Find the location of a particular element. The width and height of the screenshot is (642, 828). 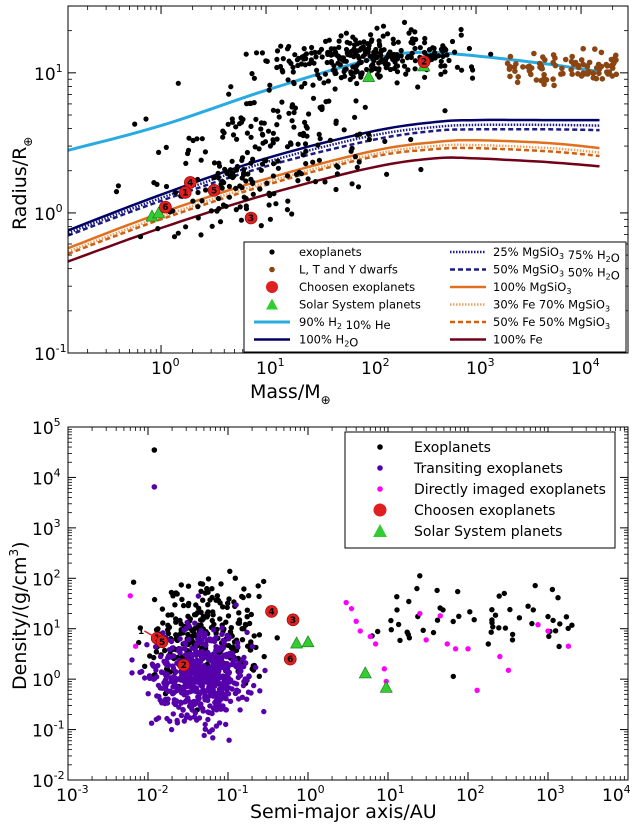

curve-fe100 is located at coordinates (334, 209).